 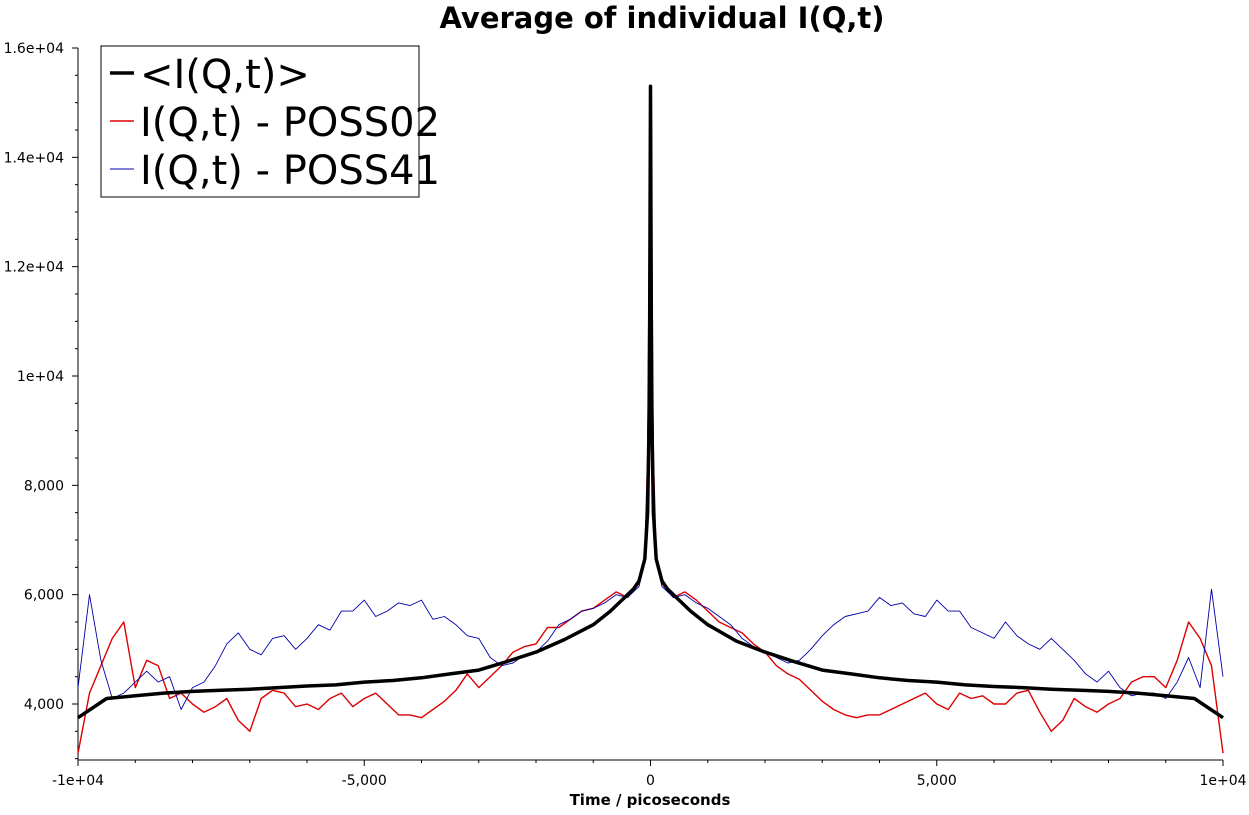 What do you see at coordinates (34, 268) in the screenshot?
I see `y-tick-label: 1.2e+04` at bounding box center [34, 268].